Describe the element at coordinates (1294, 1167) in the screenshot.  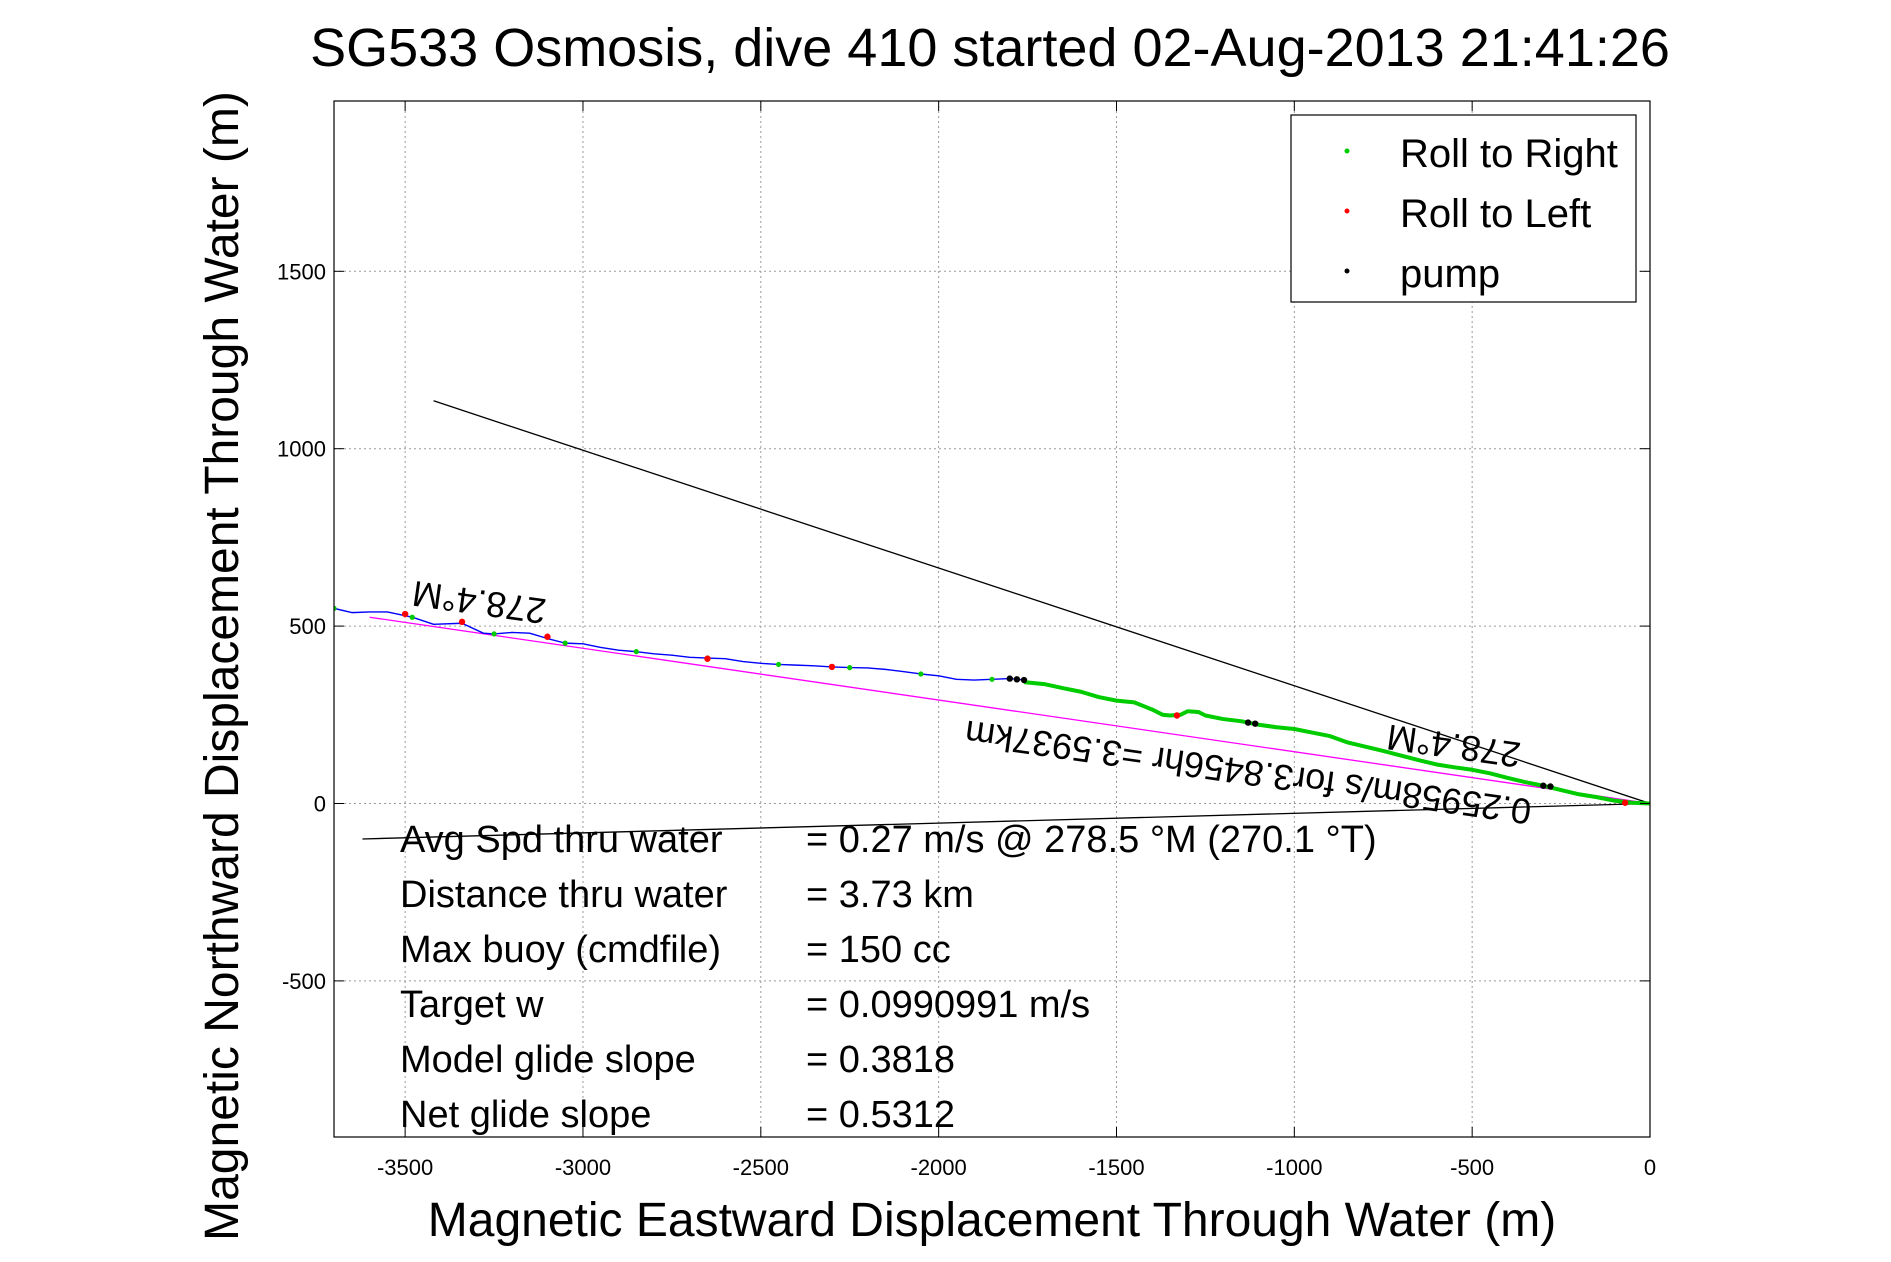
I see `tick-label-x: -1000` at that location.